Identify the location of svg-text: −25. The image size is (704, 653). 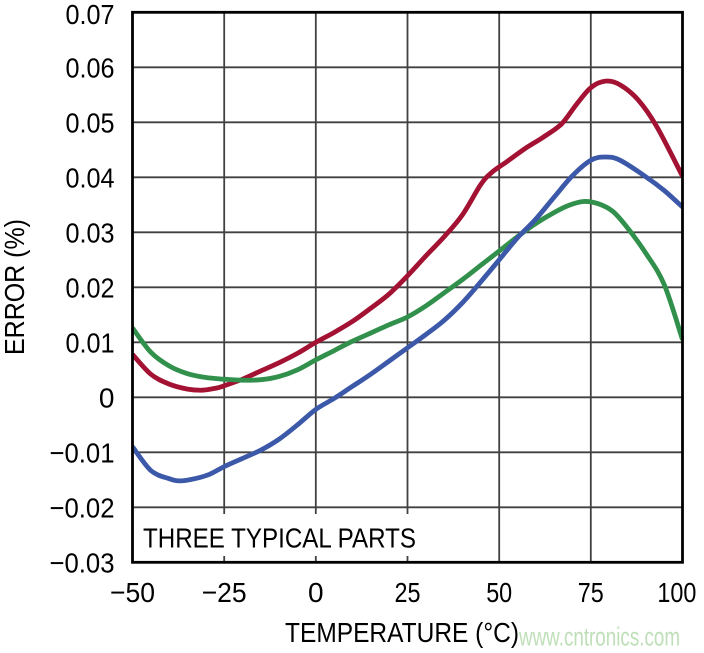
(224, 592).